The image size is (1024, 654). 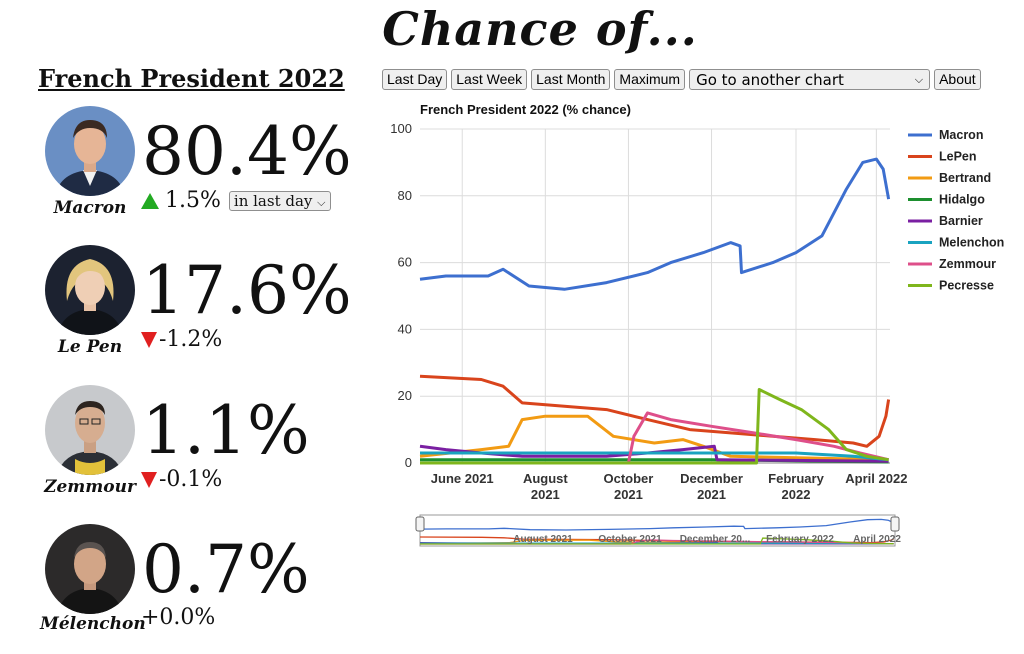 I want to click on change-value: +0.0%, so click(x=178, y=618).